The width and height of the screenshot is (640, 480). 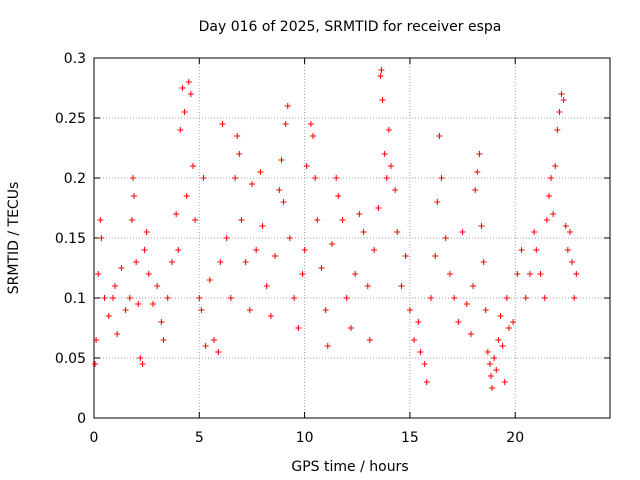 I want to click on x-tick-label: 20, so click(x=515, y=438).